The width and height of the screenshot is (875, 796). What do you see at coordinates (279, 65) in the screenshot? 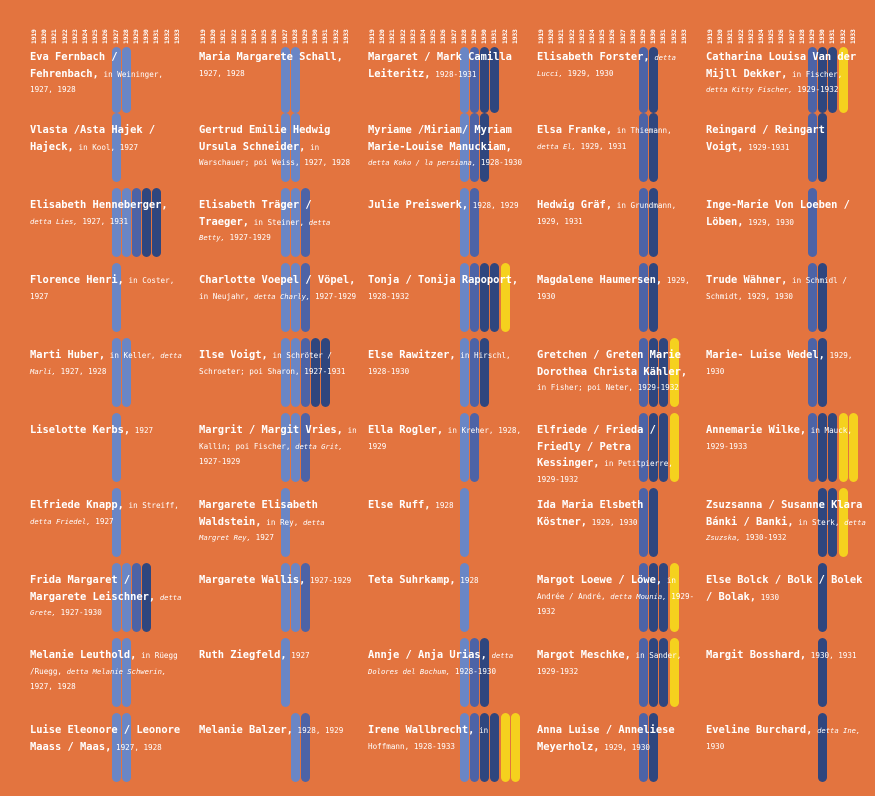
I see `student-text: Maria Margarete Schall, 1927, 1928` at bounding box center [279, 65].